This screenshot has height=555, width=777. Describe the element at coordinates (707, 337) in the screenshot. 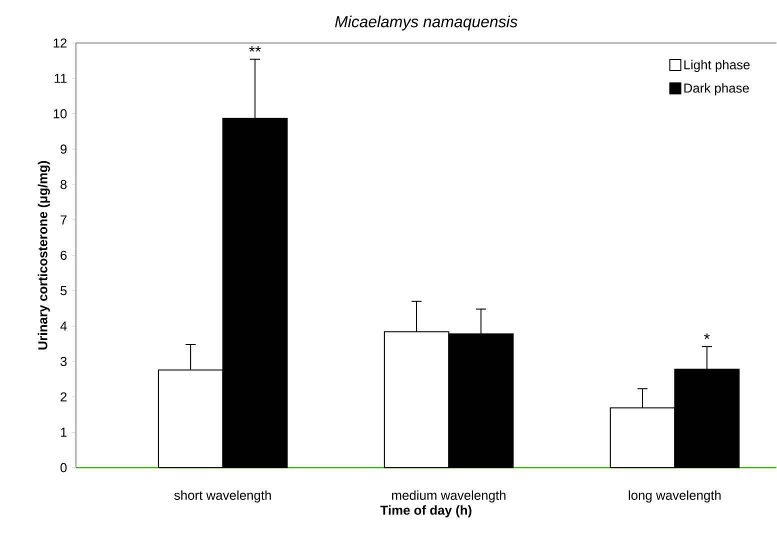

I see `annotation: *` at that location.